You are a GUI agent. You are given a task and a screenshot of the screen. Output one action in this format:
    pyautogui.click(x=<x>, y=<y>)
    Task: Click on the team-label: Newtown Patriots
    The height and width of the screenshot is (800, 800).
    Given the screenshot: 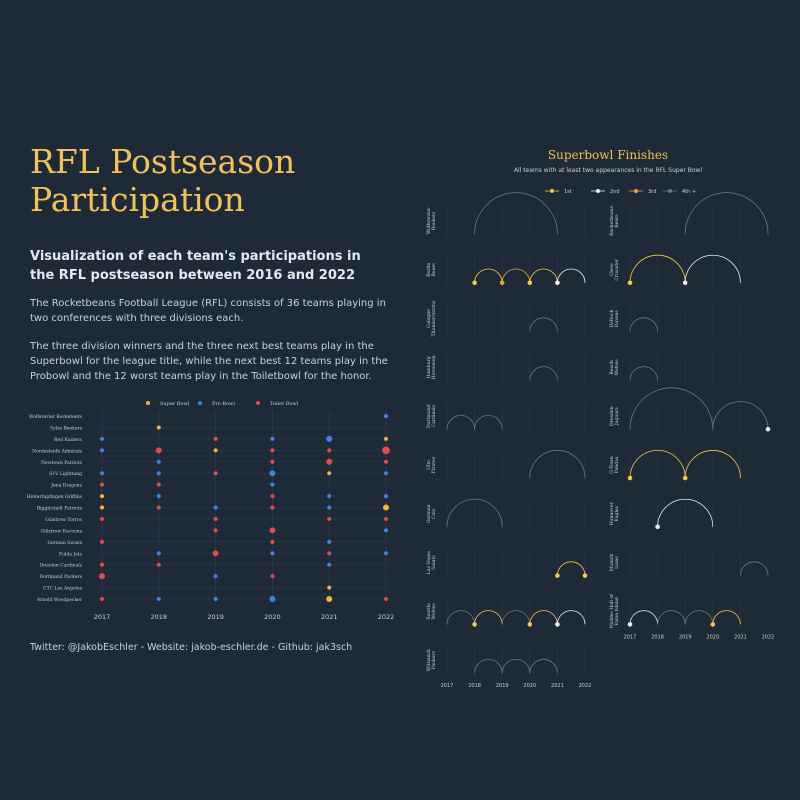 What is the action you would take?
    pyautogui.click(x=62, y=463)
    